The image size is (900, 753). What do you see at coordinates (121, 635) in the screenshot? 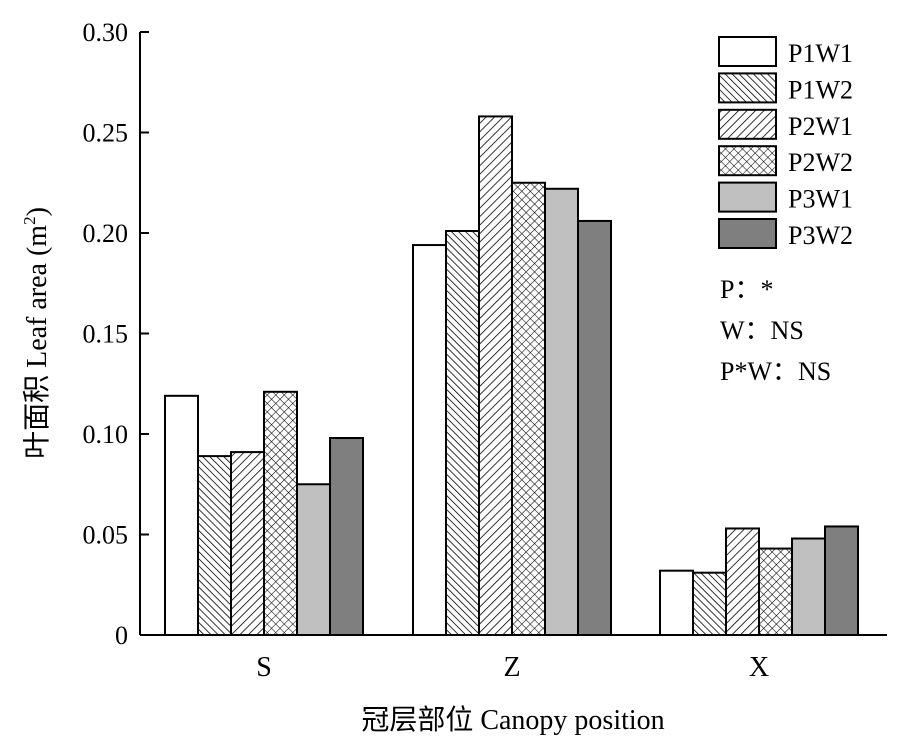
I see `y-tick-label: 0` at bounding box center [121, 635].